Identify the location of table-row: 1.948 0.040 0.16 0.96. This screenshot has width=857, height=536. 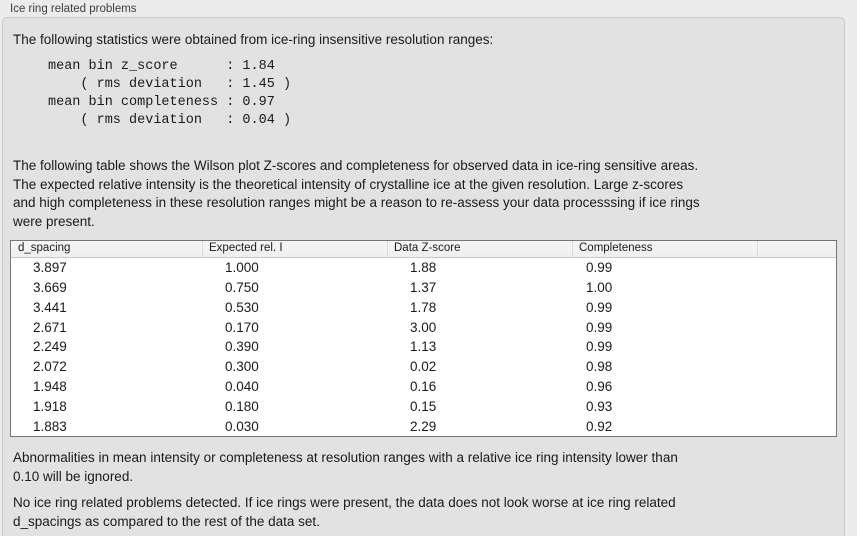
(423, 387).